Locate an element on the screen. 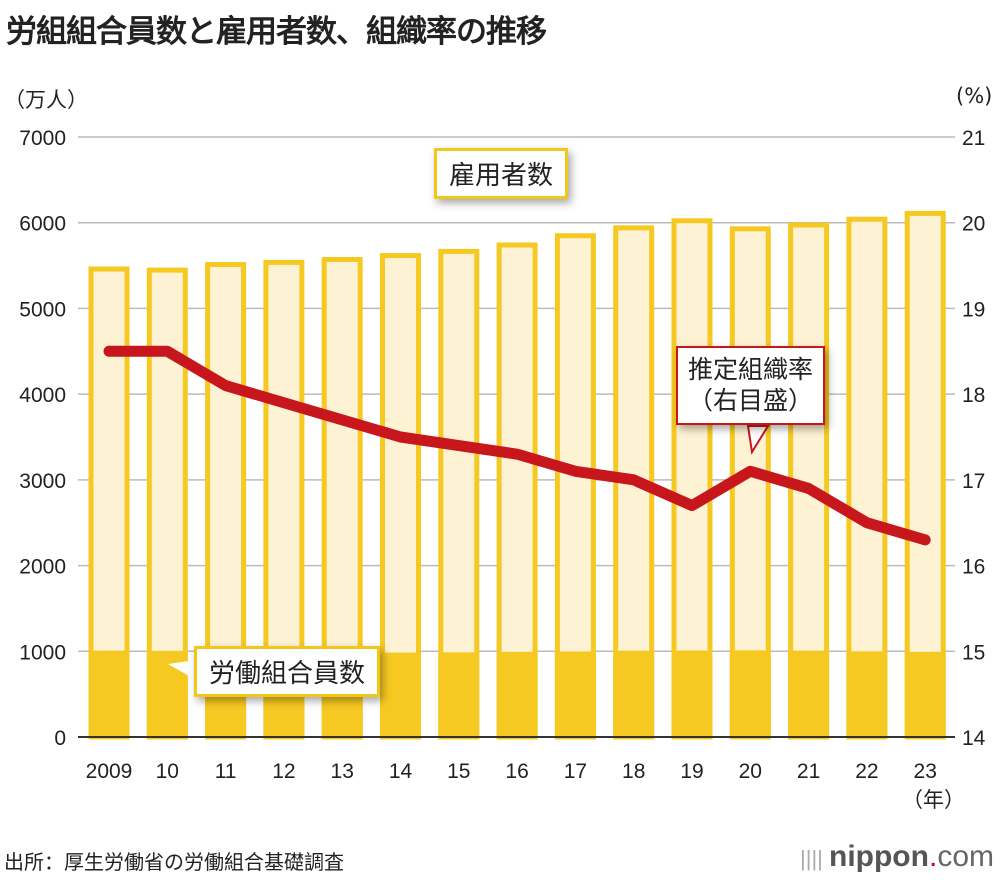 This screenshot has width=1000, height=880. legend-employees: 雇用者数 is located at coordinates (501, 173).